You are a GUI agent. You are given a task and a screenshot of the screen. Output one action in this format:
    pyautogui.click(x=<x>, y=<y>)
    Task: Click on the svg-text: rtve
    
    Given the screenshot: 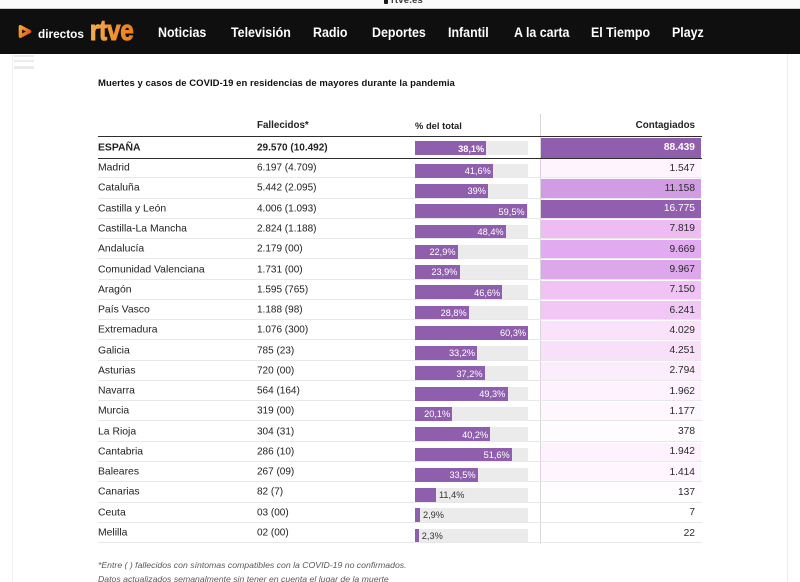 What is the action you would take?
    pyautogui.click(x=111, y=30)
    